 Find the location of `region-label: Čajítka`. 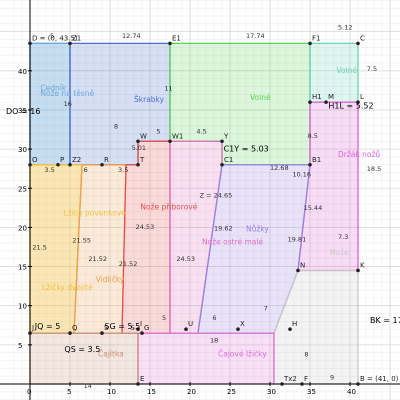

region-label: Čajítka is located at coordinates (111, 354).